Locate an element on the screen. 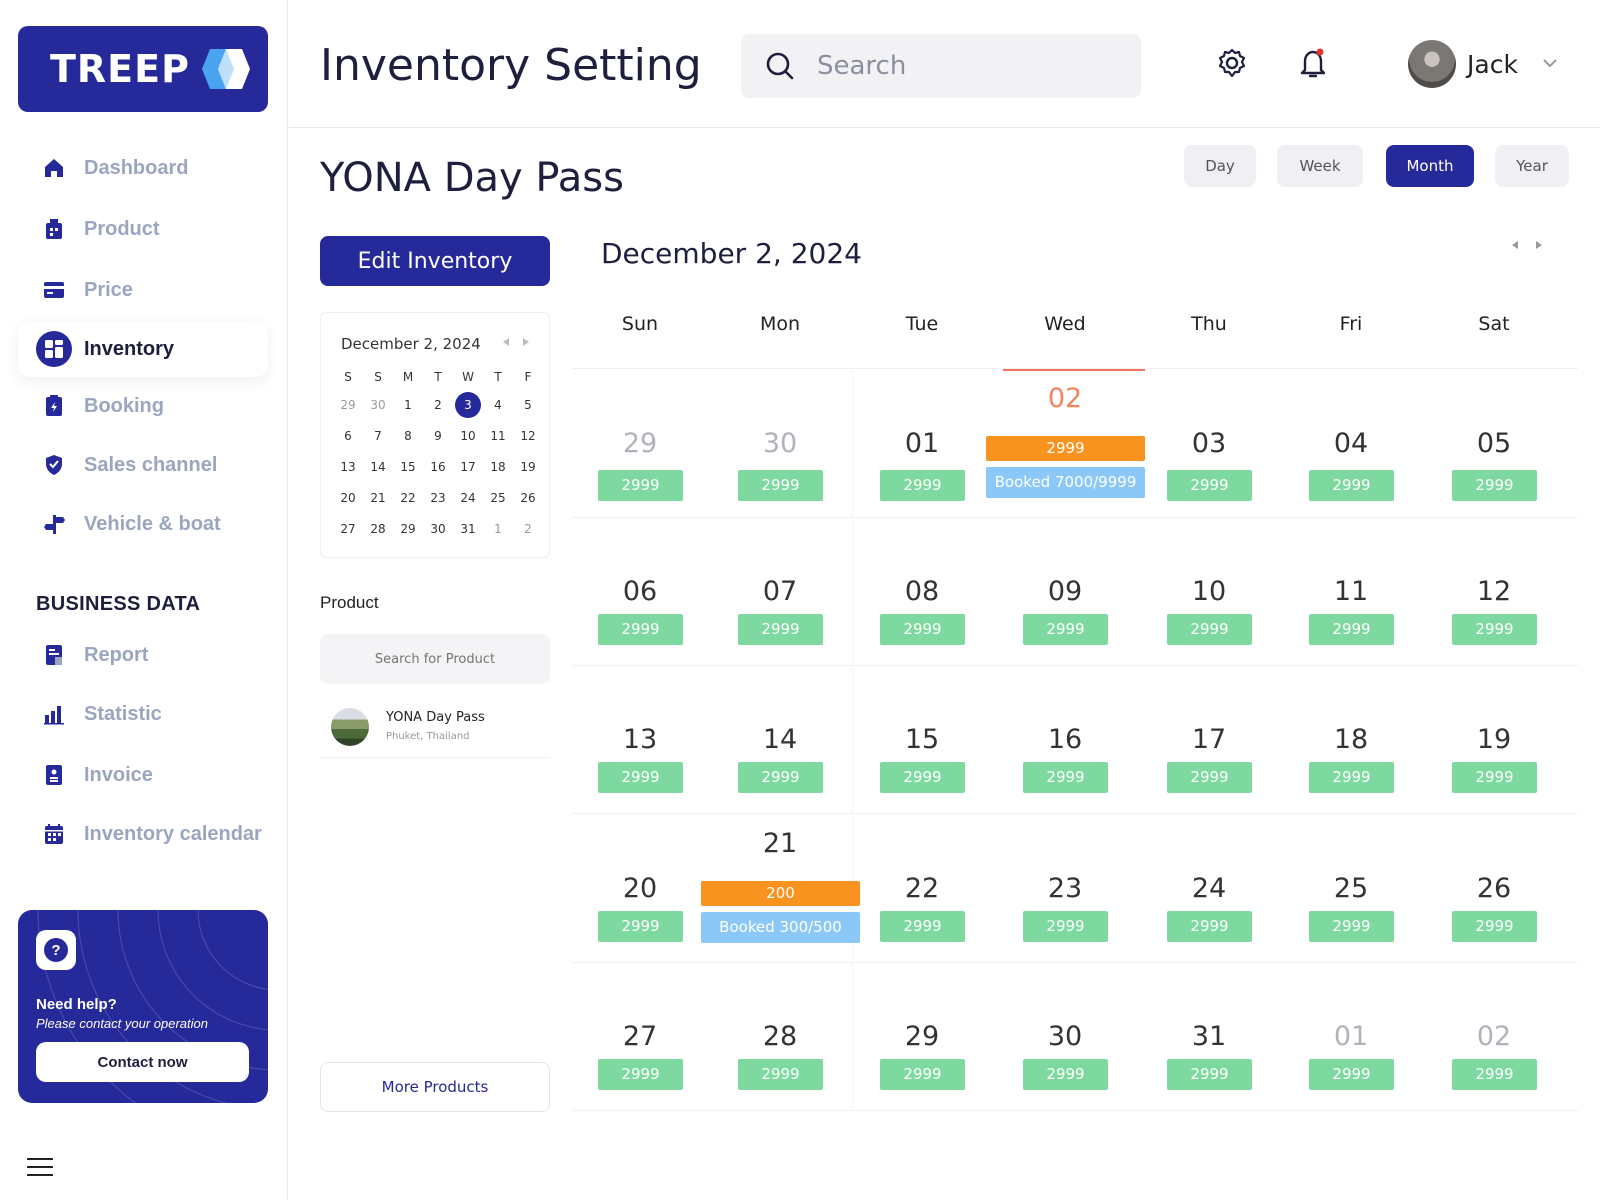  sidebar-item-invoice: Invoice is located at coordinates (143, 775).